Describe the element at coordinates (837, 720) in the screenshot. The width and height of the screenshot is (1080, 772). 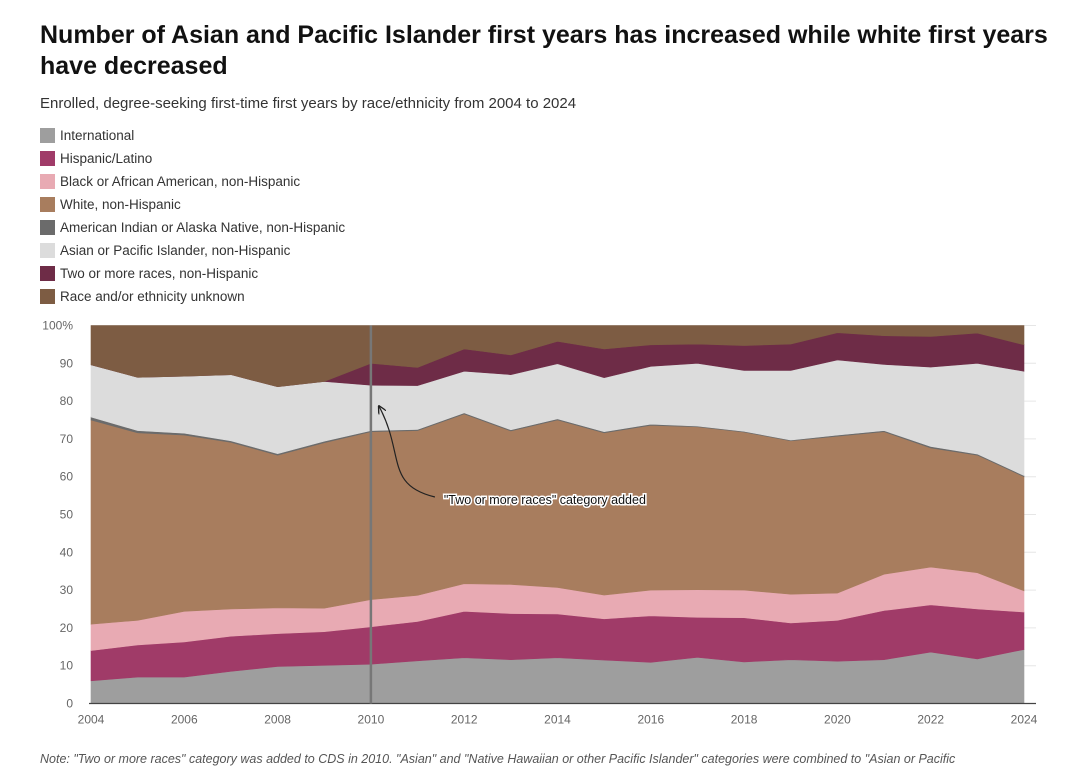
I see `x-tick-label: 2020` at that location.